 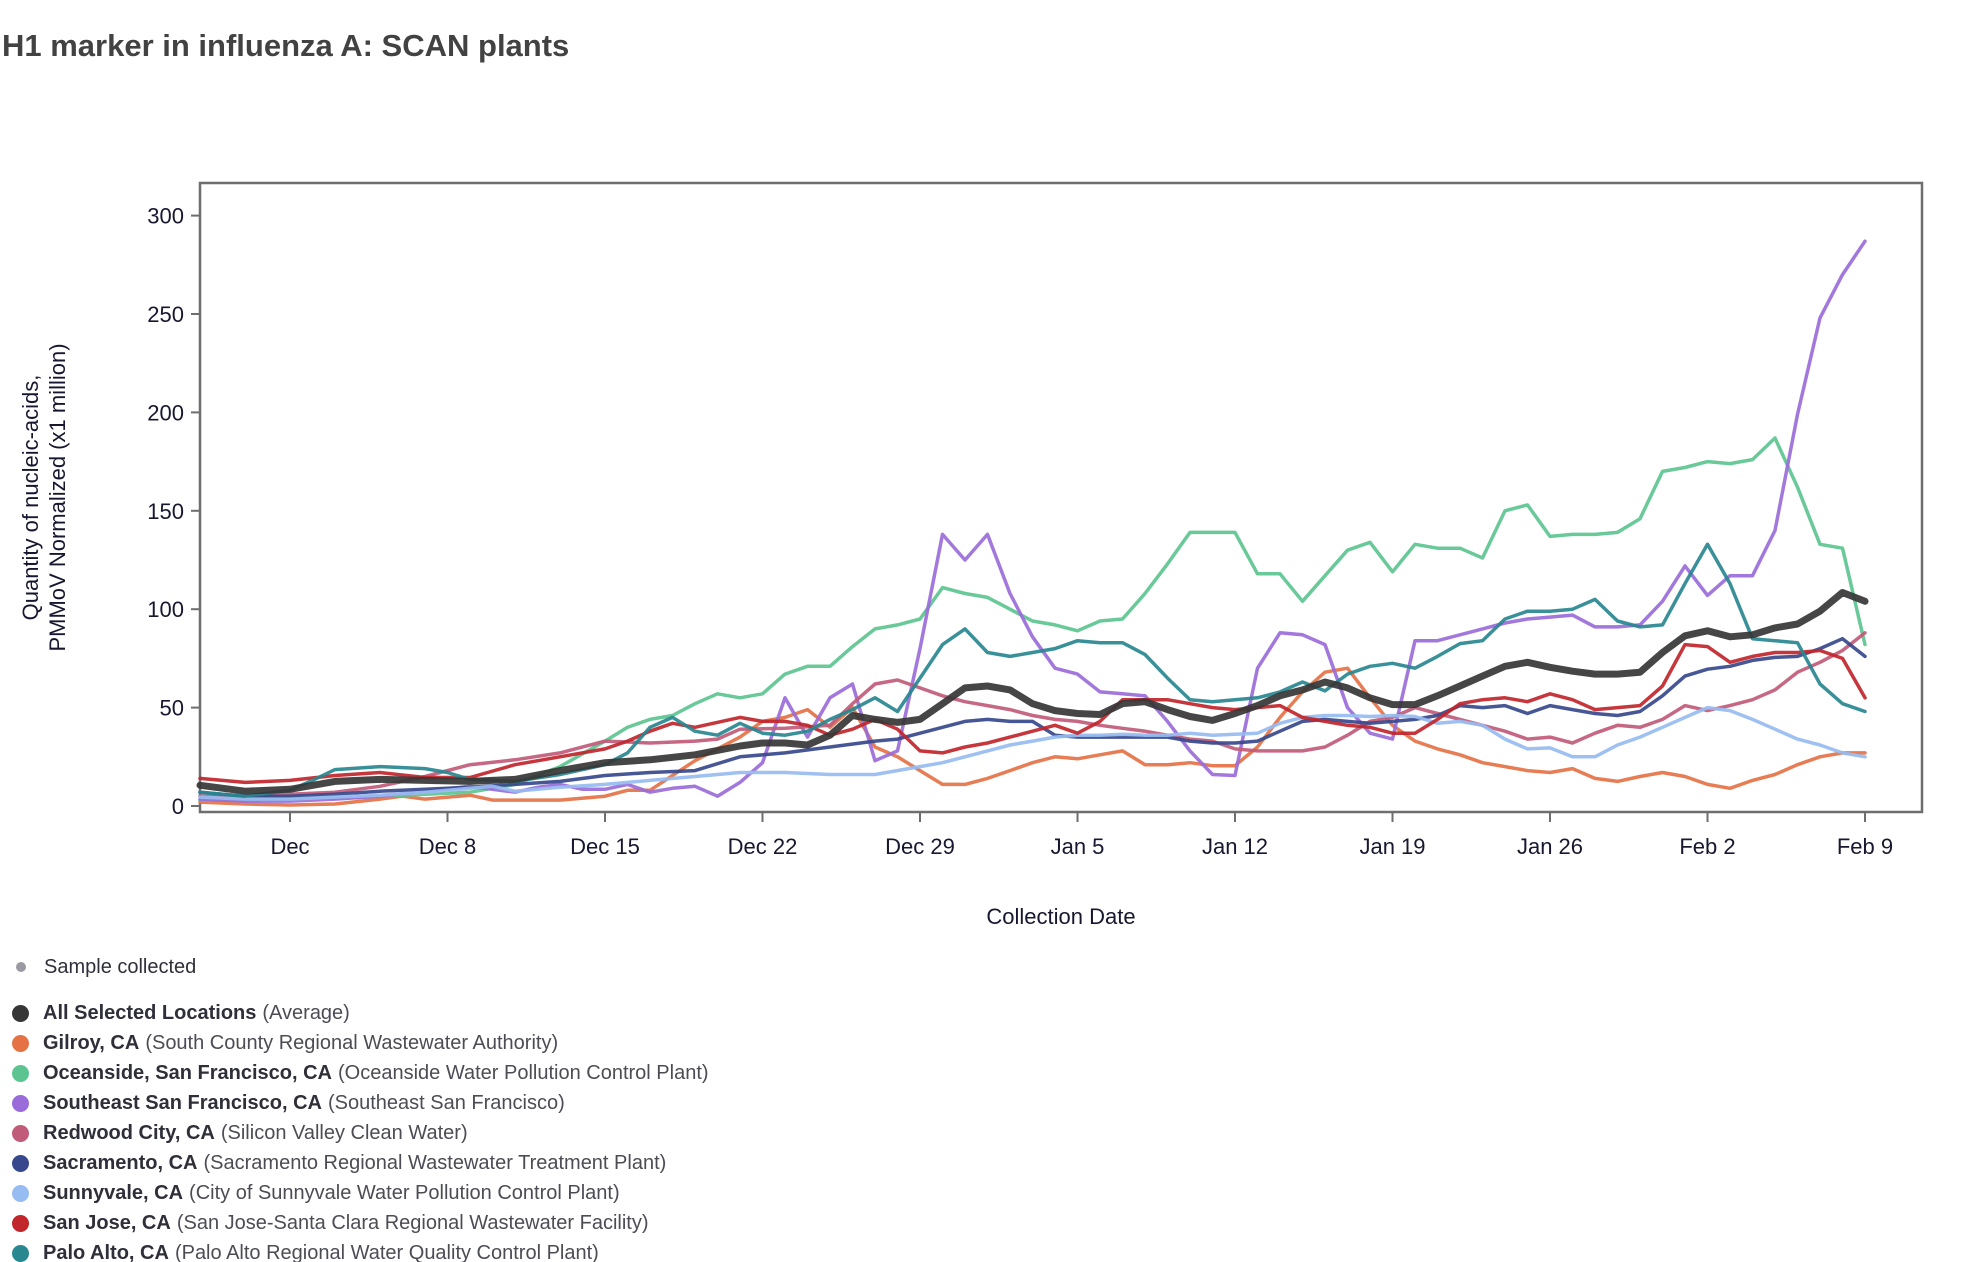 What do you see at coordinates (1078, 846) in the screenshot?
I see `x-tick-label: Jan 5` at bounding box center [1078, 846].